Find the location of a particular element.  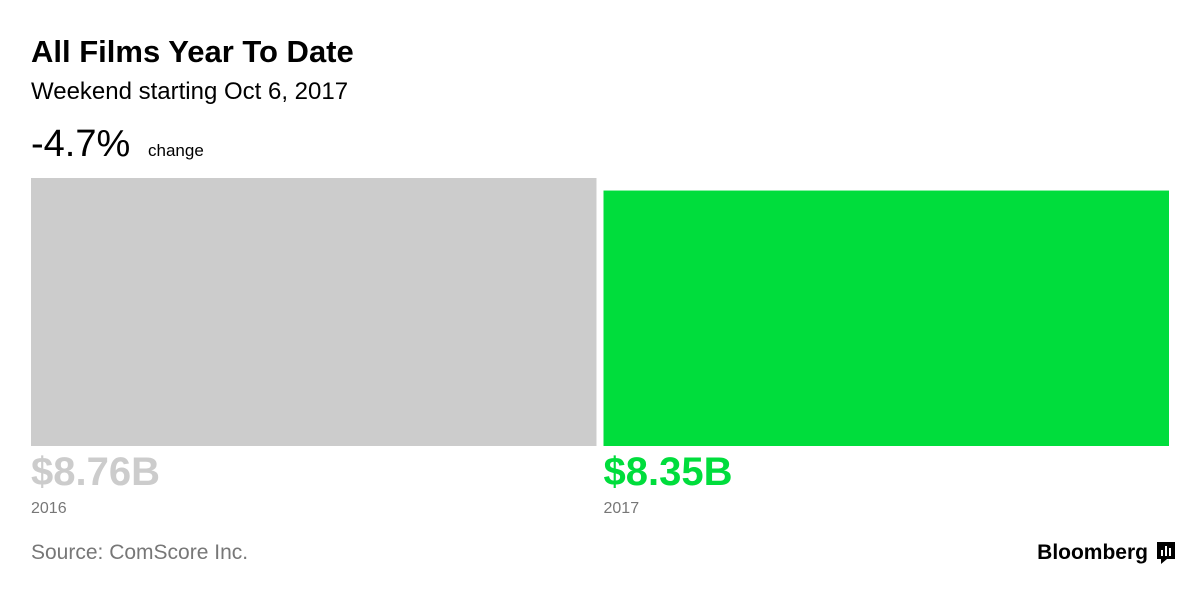

chart-subtitle: Weekend starting Oct 6, 2017 is located at coordinates (189, 91).